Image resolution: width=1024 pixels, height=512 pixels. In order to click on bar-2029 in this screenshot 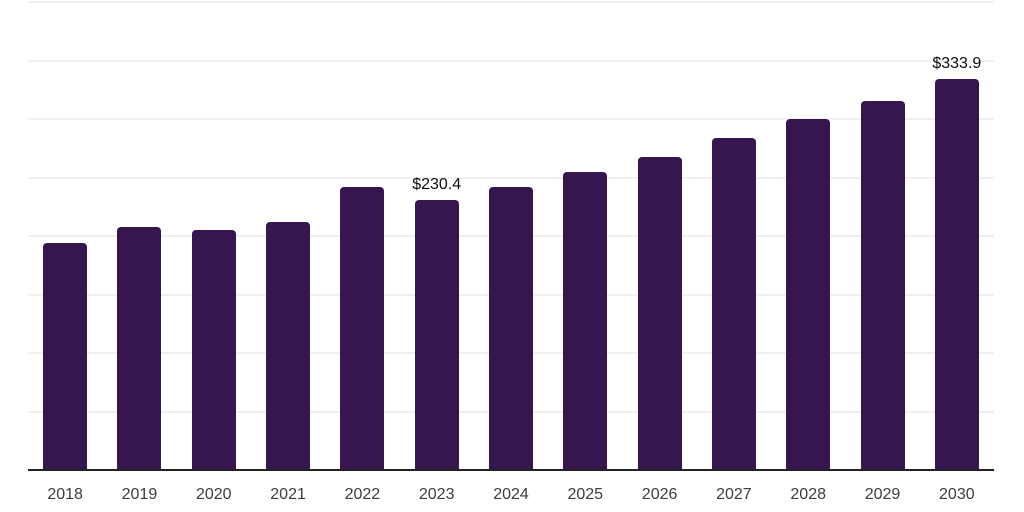, I will do `click(882, 285)`.